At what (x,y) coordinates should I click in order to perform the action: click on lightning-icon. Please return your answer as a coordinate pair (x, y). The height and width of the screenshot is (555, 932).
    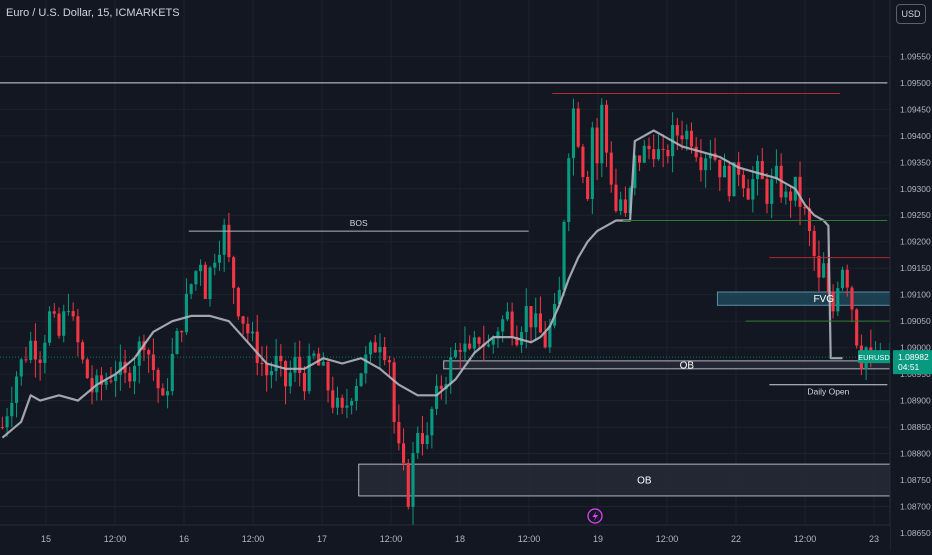
    Looking at the image, I should click on (595, 516).